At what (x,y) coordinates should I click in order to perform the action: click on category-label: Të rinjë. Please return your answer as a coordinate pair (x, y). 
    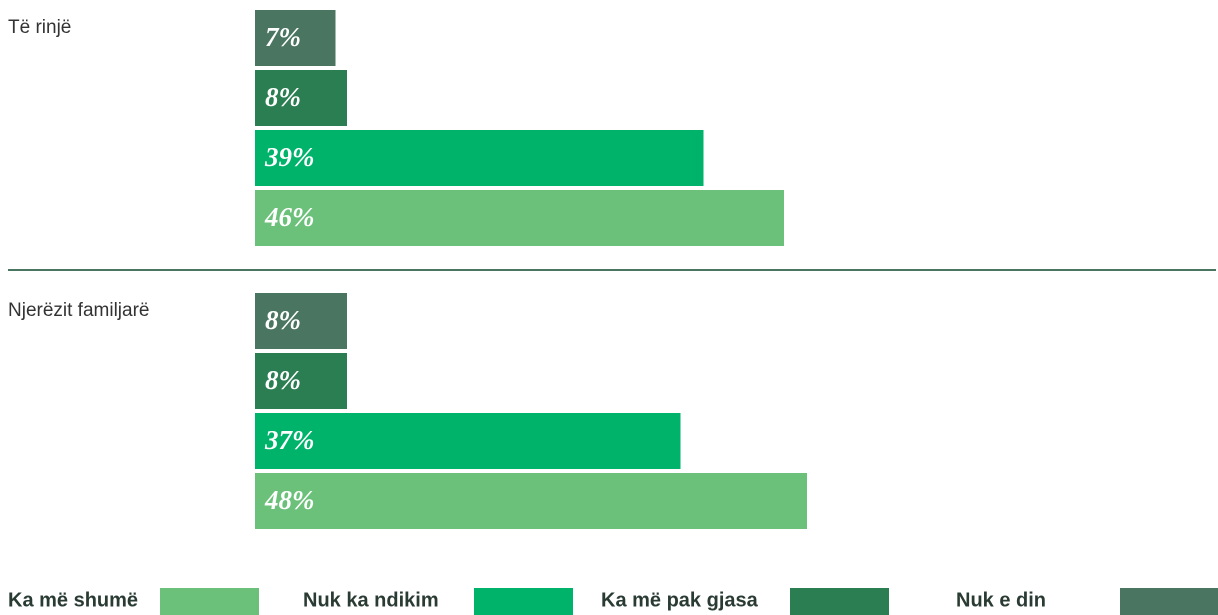
    Looking at the image, I should click on (39, 27).